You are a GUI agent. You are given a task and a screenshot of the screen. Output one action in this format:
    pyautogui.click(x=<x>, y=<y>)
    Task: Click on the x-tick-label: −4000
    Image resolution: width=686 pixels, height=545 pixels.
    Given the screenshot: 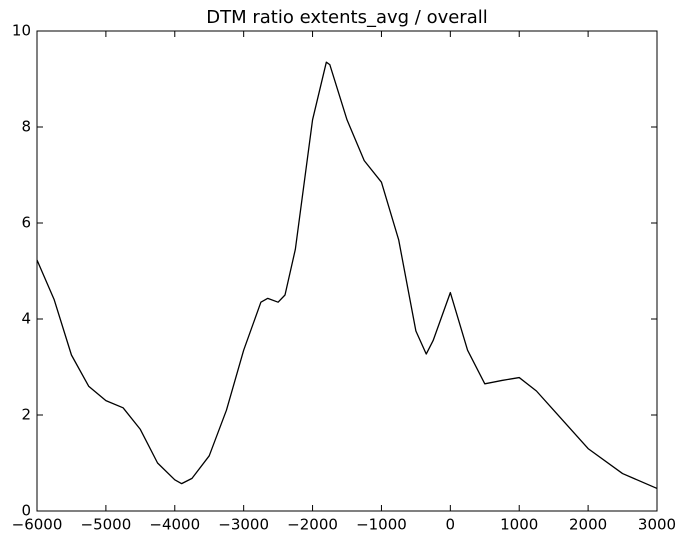 What is the action you would take?
    pyautogui.click(x=174, y=525)
    